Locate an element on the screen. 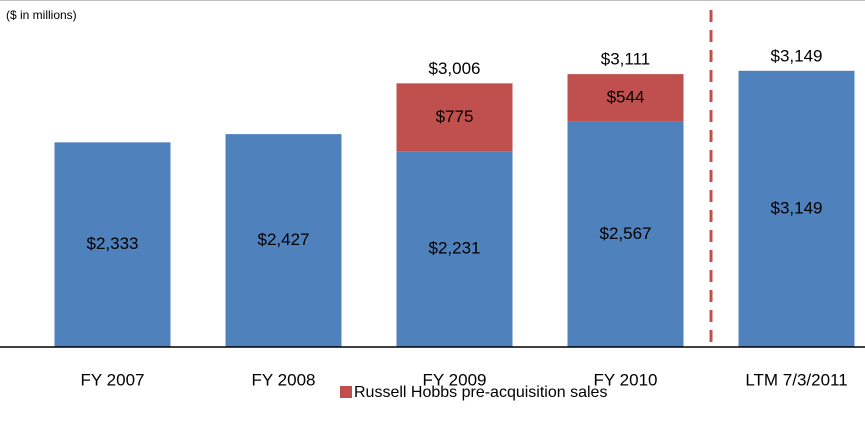 The width and height of the screenshot is (865, 432). x-tick-label: FY 2007 is located at coordinates (113, 379).